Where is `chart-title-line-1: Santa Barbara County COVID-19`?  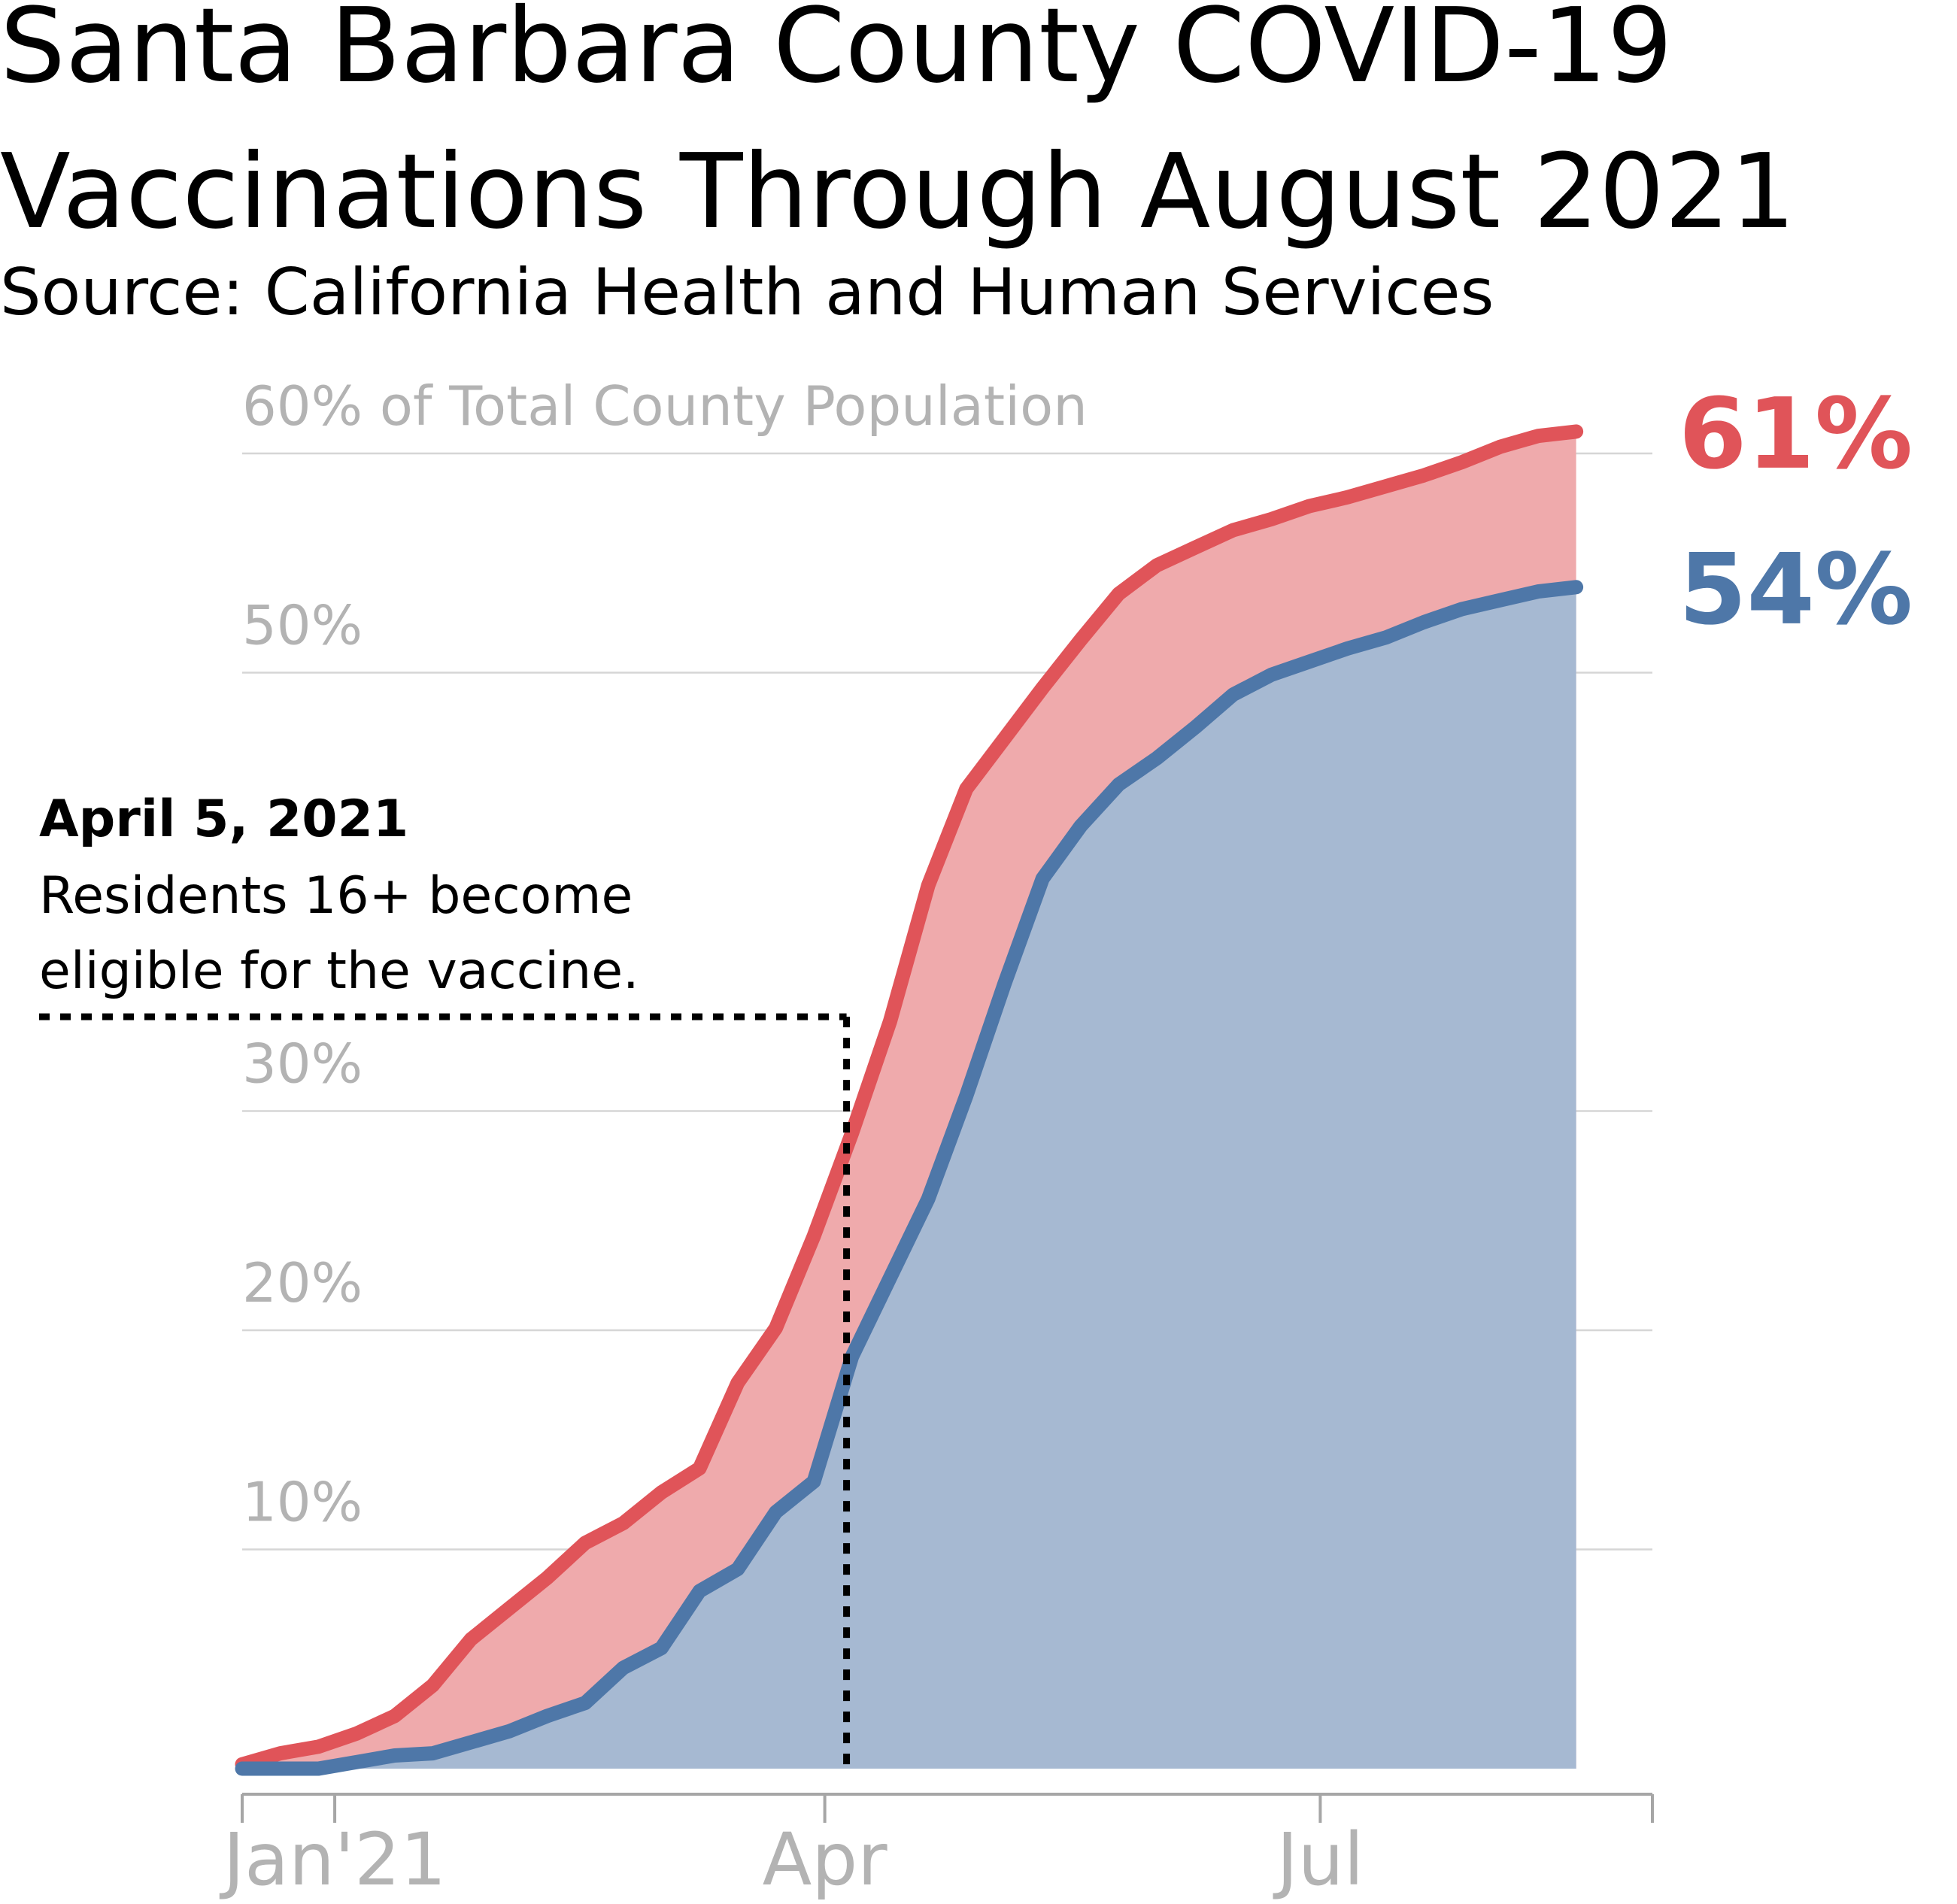
chart-title-line-1: Santa Barbara County COVID-19 is located at coordinates (836, 53).